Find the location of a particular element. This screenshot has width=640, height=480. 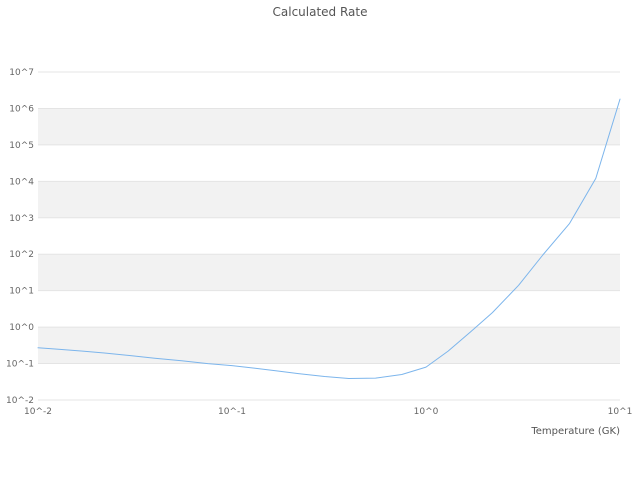

y-tick-label: 10^7 is located at coordinates (21, 73).